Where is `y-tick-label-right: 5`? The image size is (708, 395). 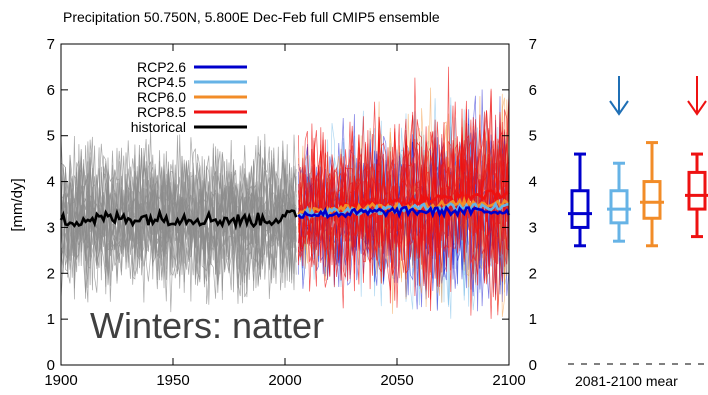 y-tick-label-right: 5 is located at coordinates (533, 136).